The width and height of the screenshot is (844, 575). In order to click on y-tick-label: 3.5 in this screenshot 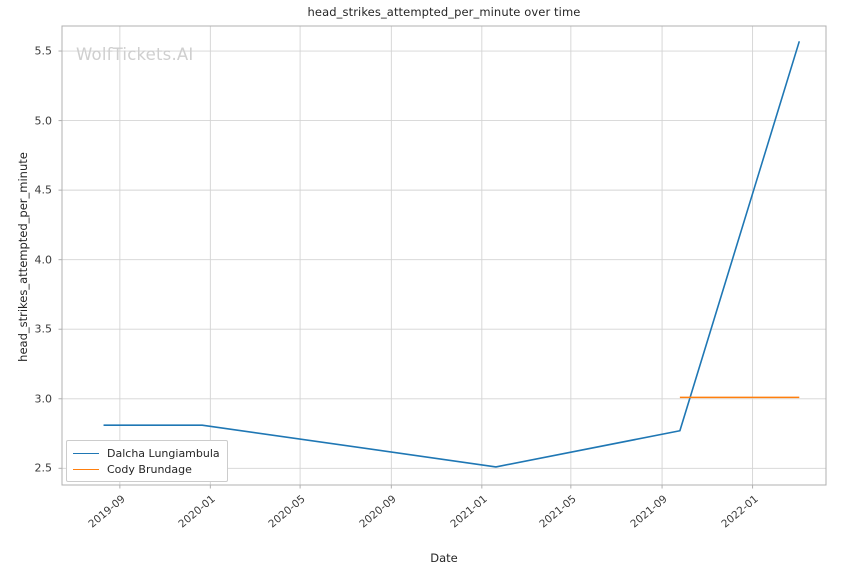, I will do `click(43, 329)`.